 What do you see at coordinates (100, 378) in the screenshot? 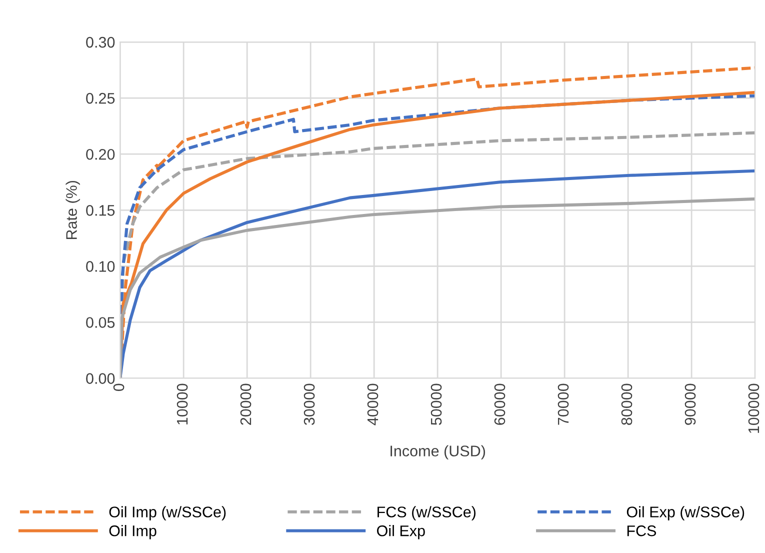
I see `y-tick-label: 0.00` at bounding box center [100, 378].